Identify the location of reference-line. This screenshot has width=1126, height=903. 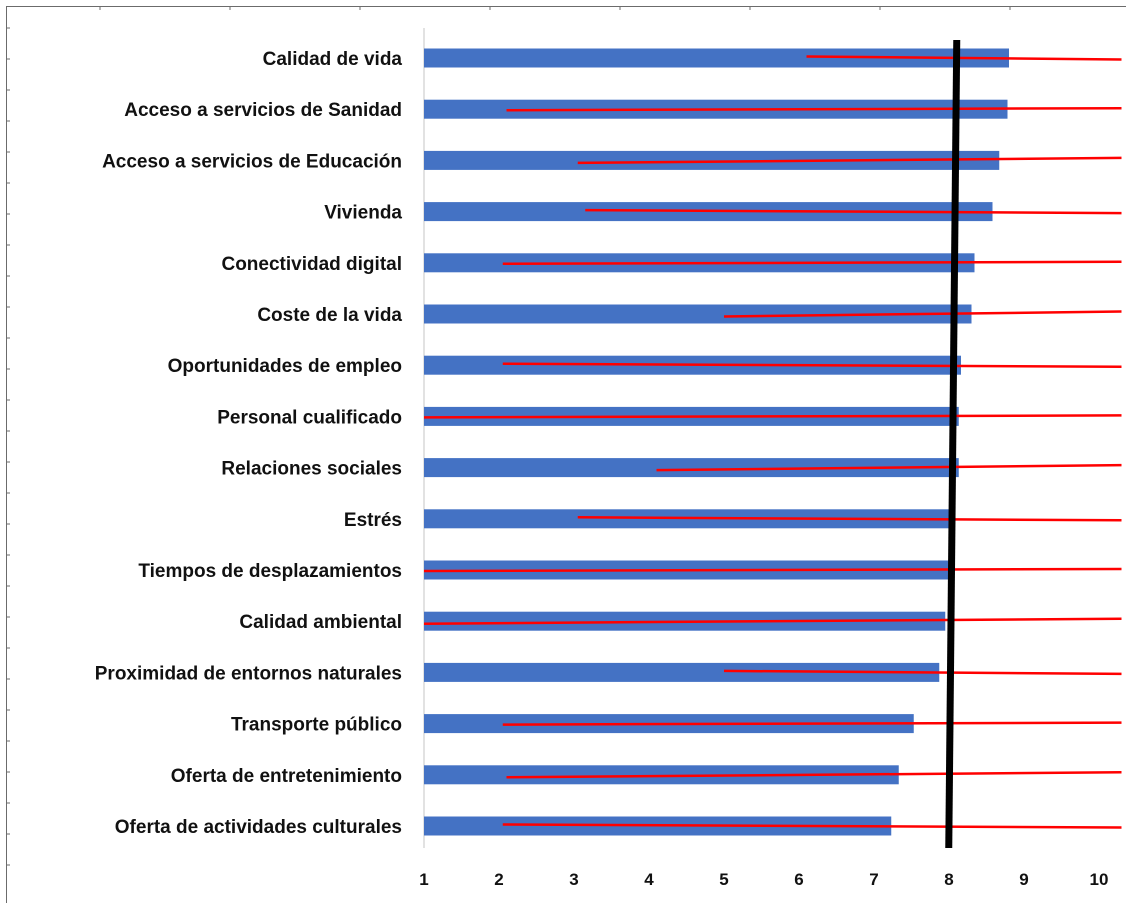
(953, 444).